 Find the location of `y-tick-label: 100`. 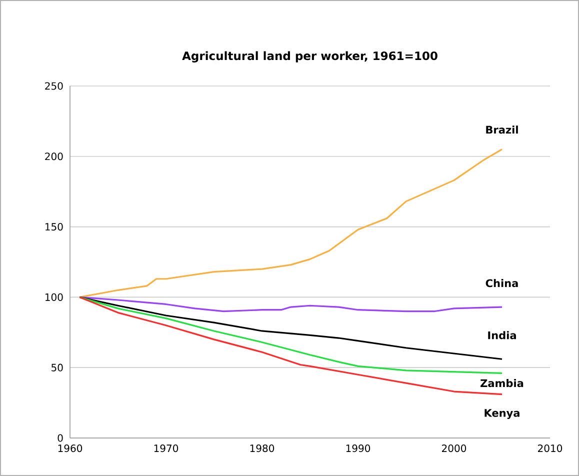

y-tick-label: 100 is located at coordinates (54, 297).